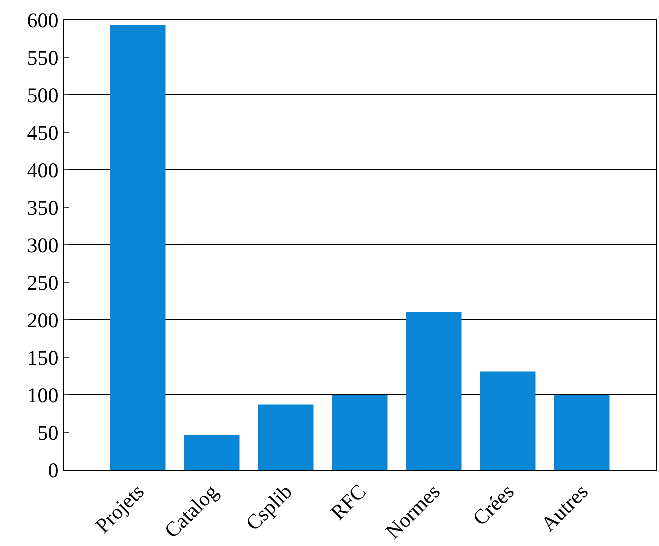 This screenshot has height=546, width=659. Describe the element at coordinates (43, 208) in the screenshot. I see `y-tick-label: 350` at that location.